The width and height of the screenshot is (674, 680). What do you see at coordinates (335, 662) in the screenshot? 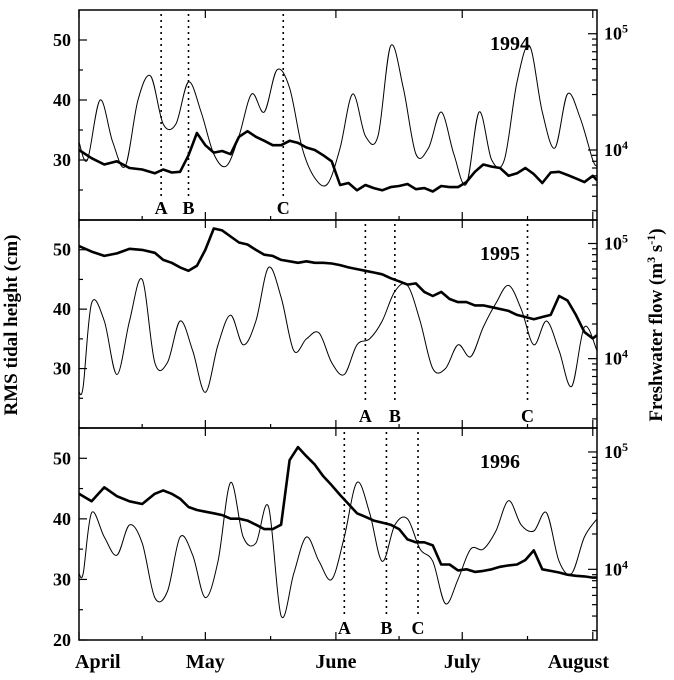
I see `x-tick-label: June` at bounding box center [335, 662].